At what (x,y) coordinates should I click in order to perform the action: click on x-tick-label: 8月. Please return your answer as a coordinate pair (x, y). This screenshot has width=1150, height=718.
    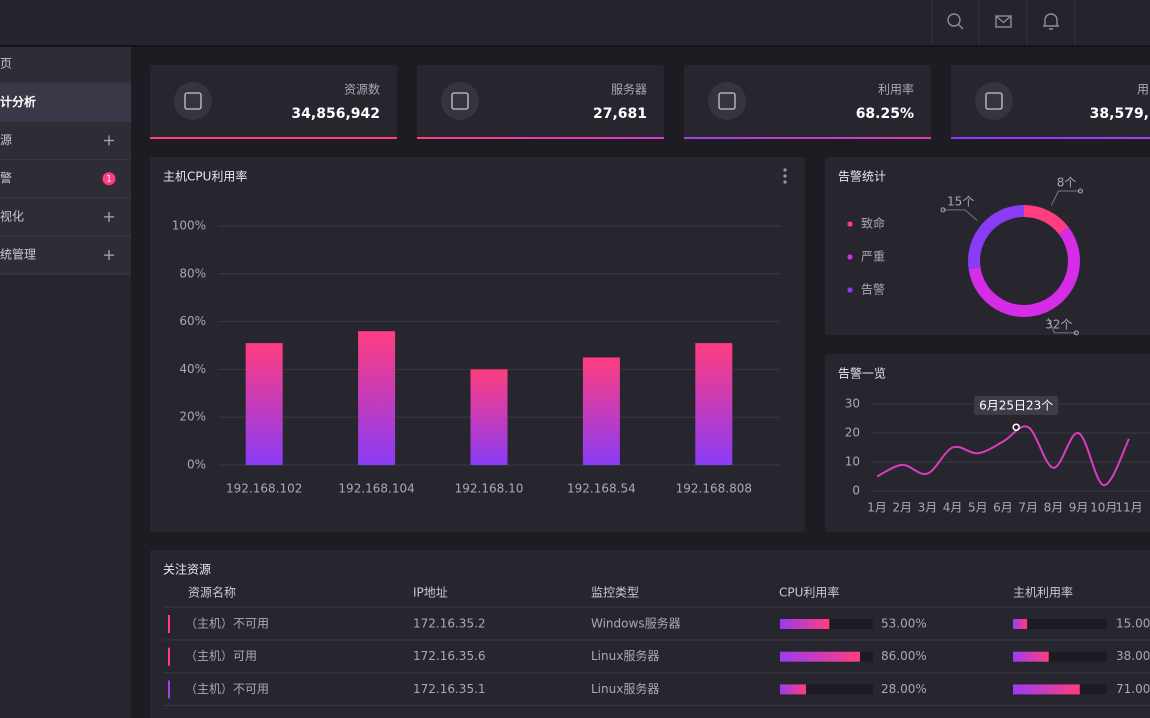
    Looking at the image, I should click on (1054, 508).